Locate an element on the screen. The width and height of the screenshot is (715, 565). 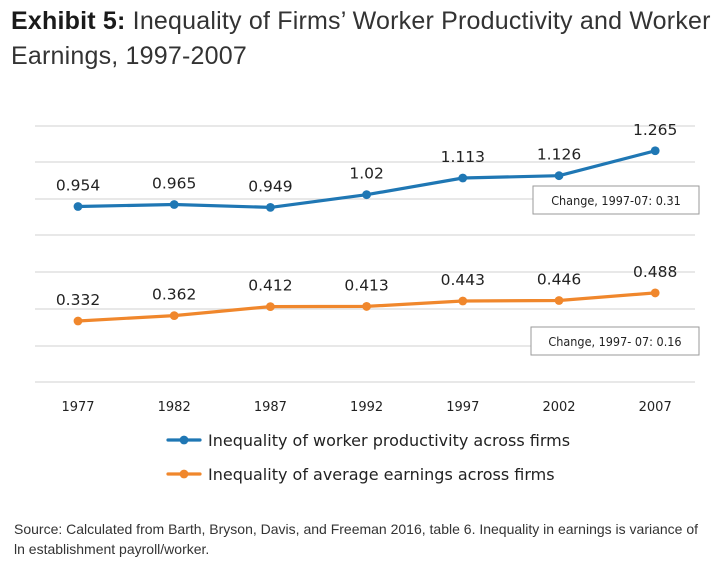
productivity-point-1977 is located at coordinates (78, 206).